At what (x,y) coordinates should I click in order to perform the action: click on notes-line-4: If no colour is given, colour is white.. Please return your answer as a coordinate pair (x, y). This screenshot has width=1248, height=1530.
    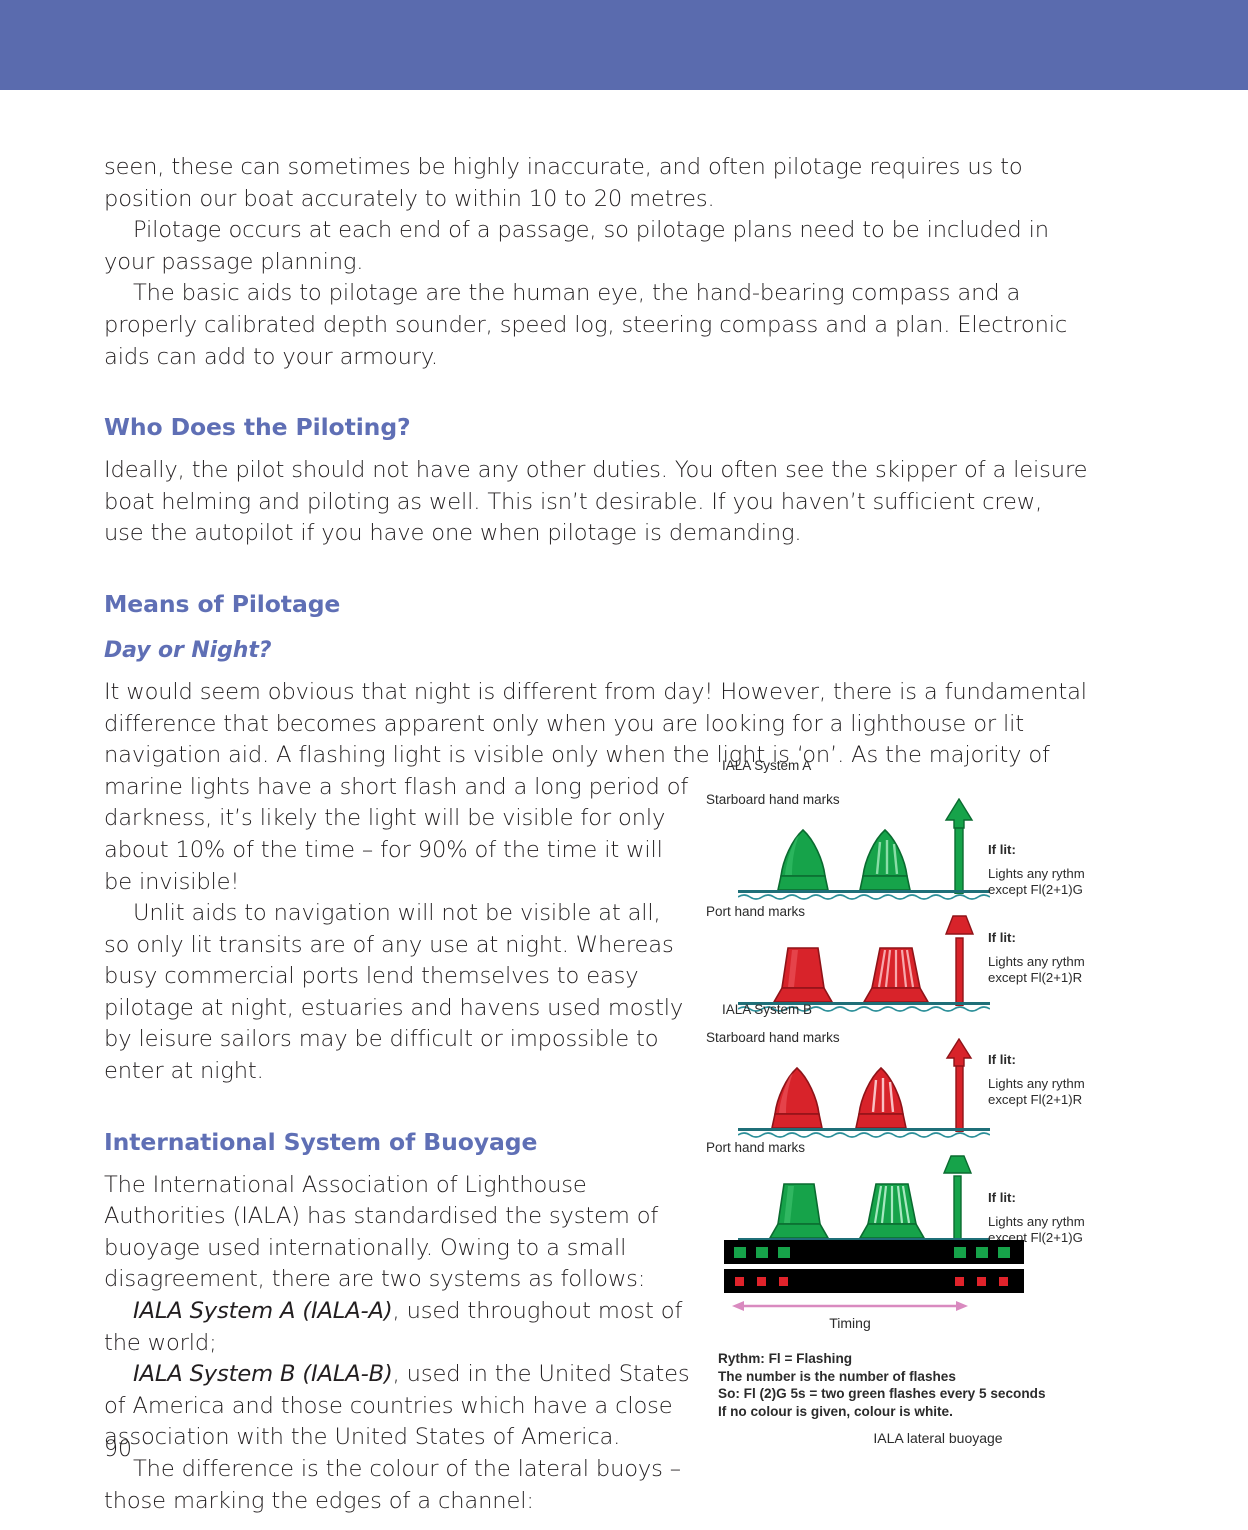
    Looking at the image, I should click on (835, 1411).